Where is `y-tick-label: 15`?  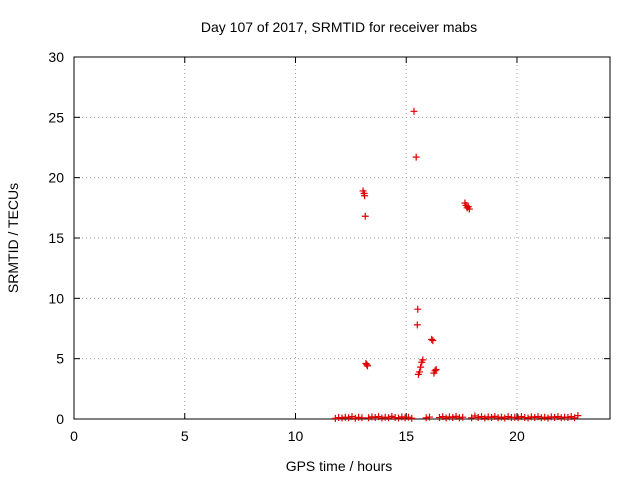
y-tick-label: 15 is located at coordinates (56, 238).